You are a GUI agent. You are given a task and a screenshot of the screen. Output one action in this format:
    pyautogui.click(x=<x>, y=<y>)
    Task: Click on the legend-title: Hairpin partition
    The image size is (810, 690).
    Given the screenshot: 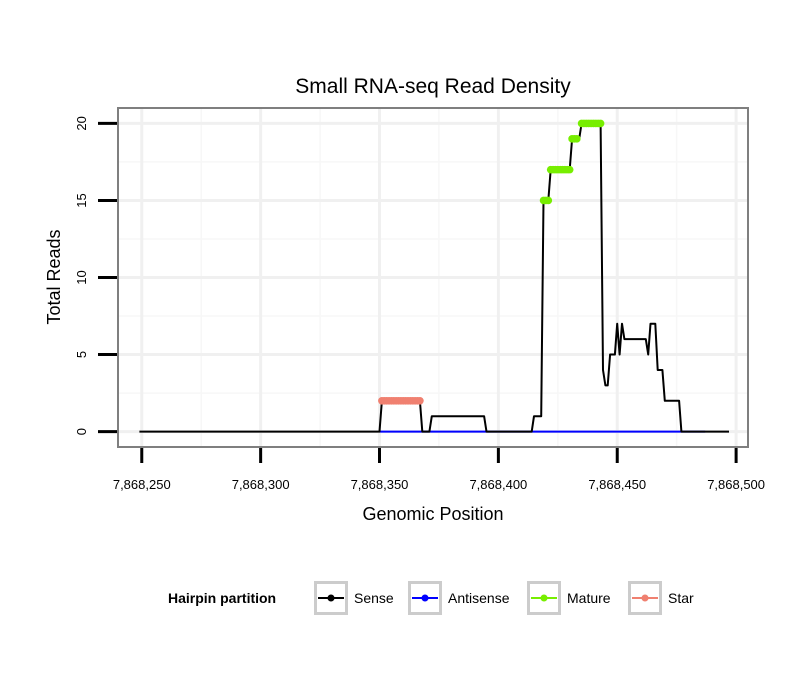 What is the action you would take?
    pyautogui.click(x=222, y=598)
    